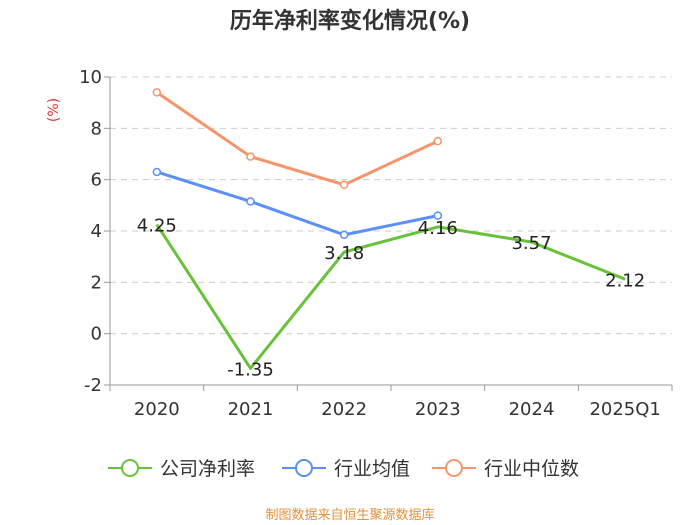  Describe the element at coordinates (96, 334) in the screenshot. I see `y-tick-label: 0` at that location.